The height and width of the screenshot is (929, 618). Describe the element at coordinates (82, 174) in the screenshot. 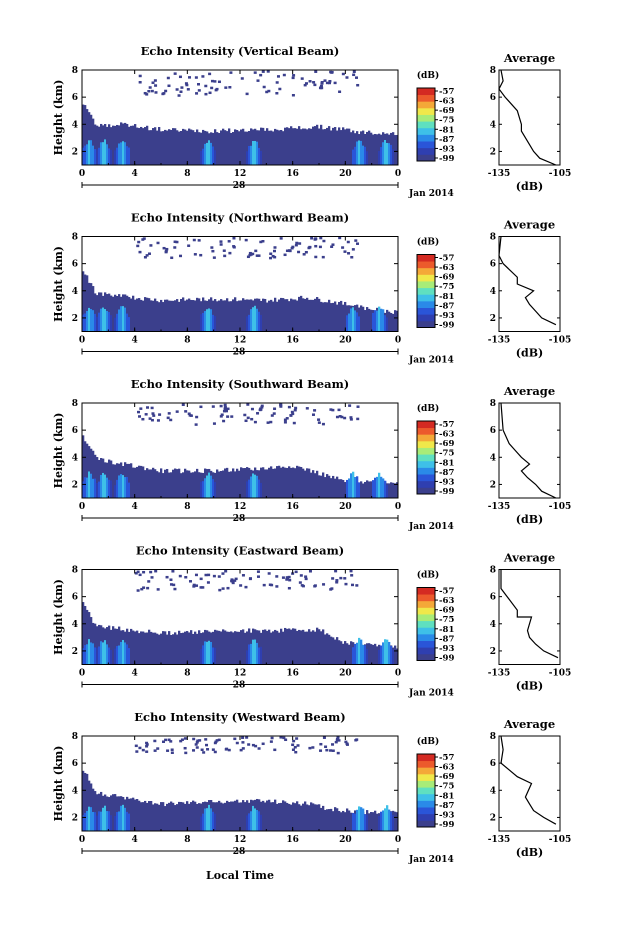

I see `x-tick-label: 0` at that location.